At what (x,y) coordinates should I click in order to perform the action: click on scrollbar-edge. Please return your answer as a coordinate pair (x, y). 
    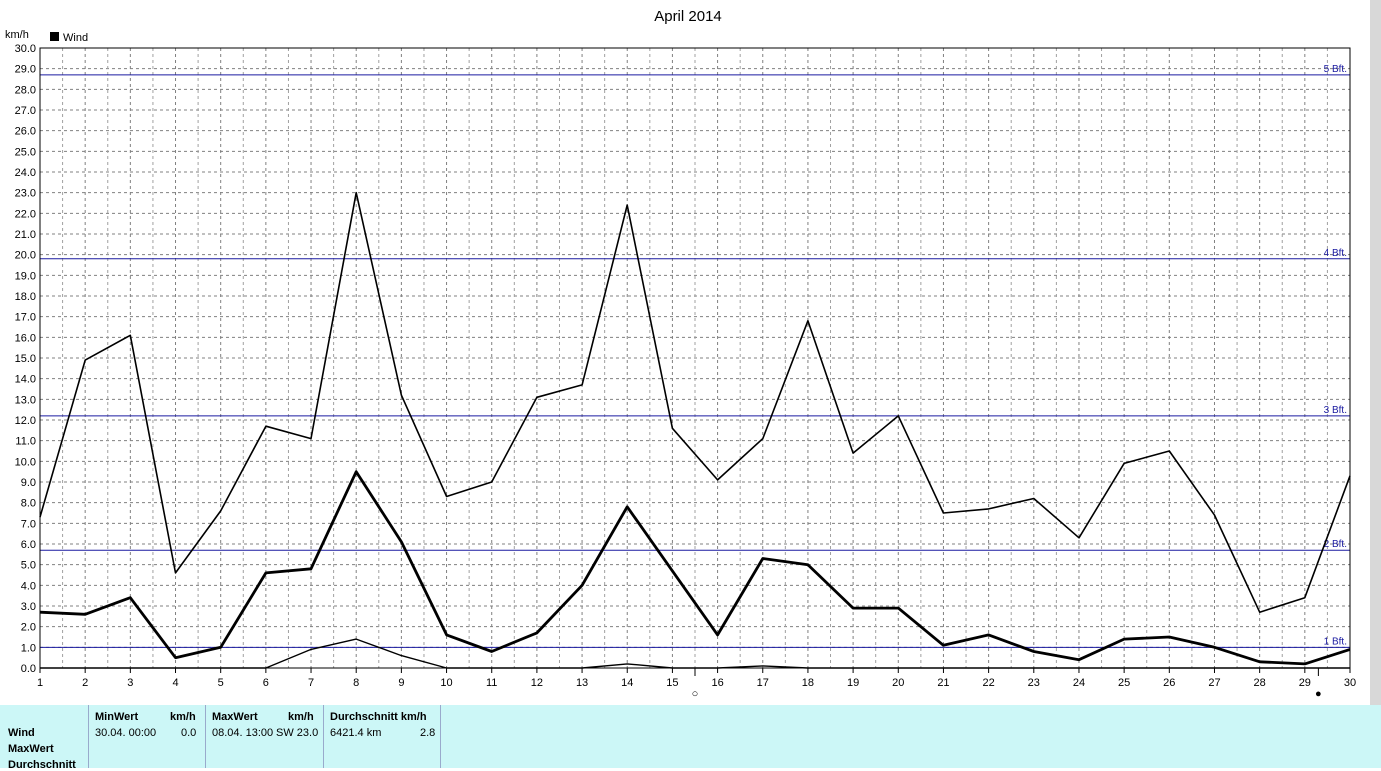
    Looking at the image, I should click on (1375, 352).